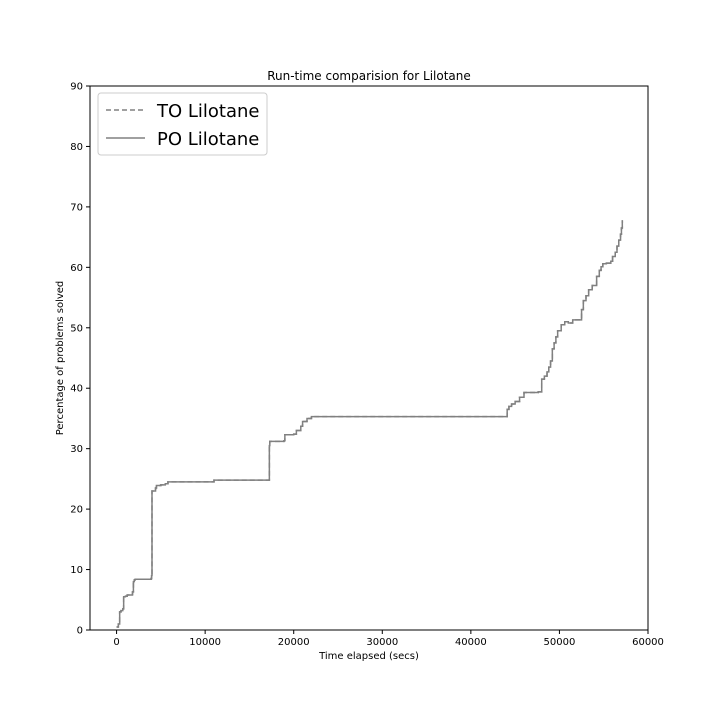 This screenshot has height=720, width=720. I want to click on legend-box, so click(182, 124).